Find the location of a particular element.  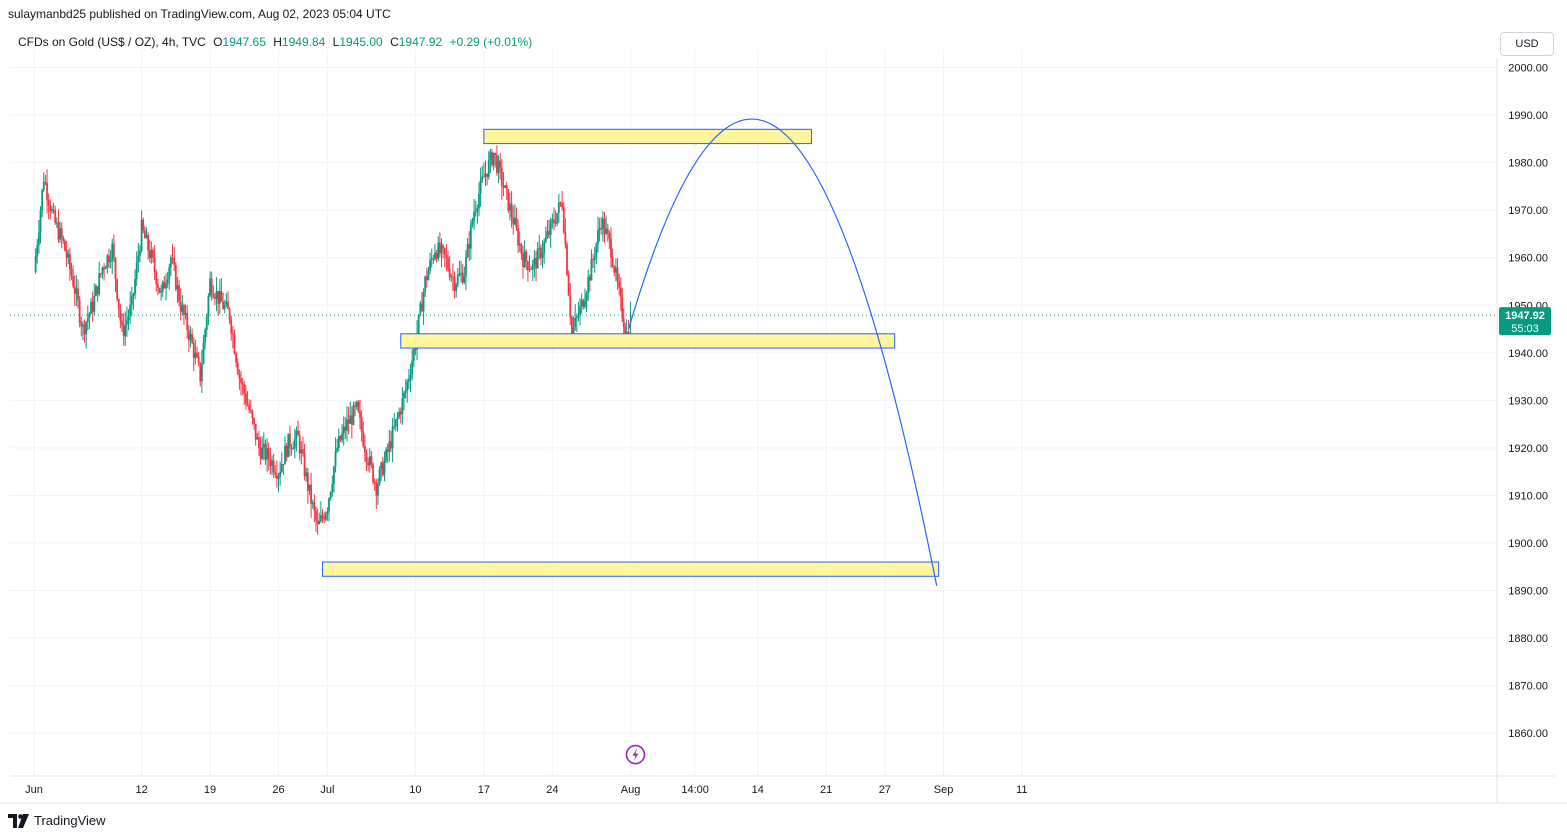

y-tick-label: 1930.00 is located at coordinates (1528, 401).